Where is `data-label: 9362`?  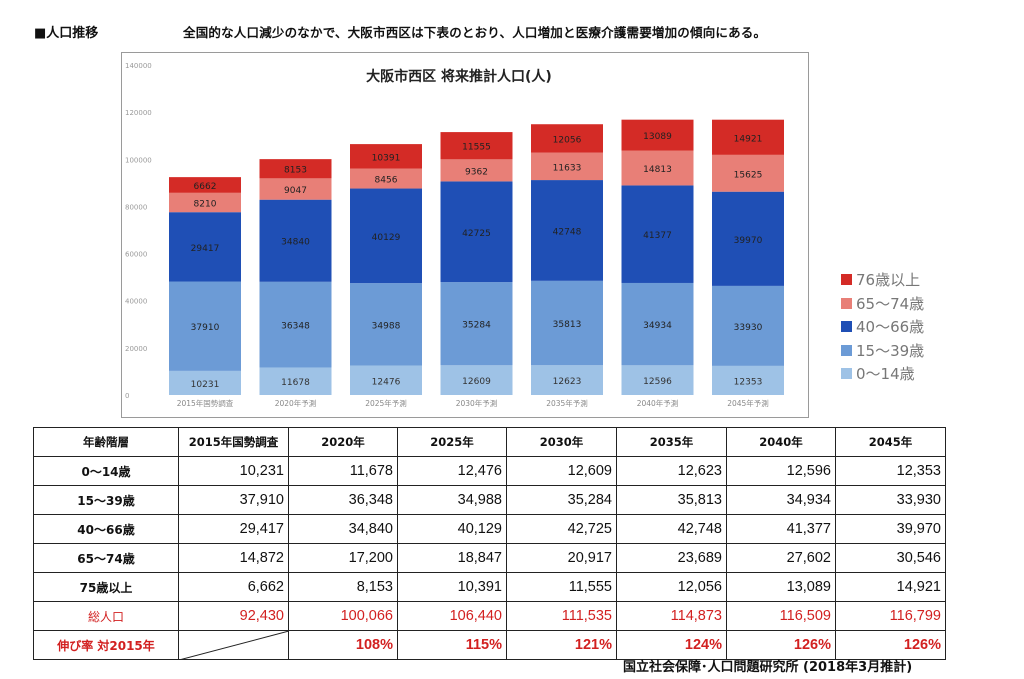 data-label: 9362 is located at coordinates (476, 172).